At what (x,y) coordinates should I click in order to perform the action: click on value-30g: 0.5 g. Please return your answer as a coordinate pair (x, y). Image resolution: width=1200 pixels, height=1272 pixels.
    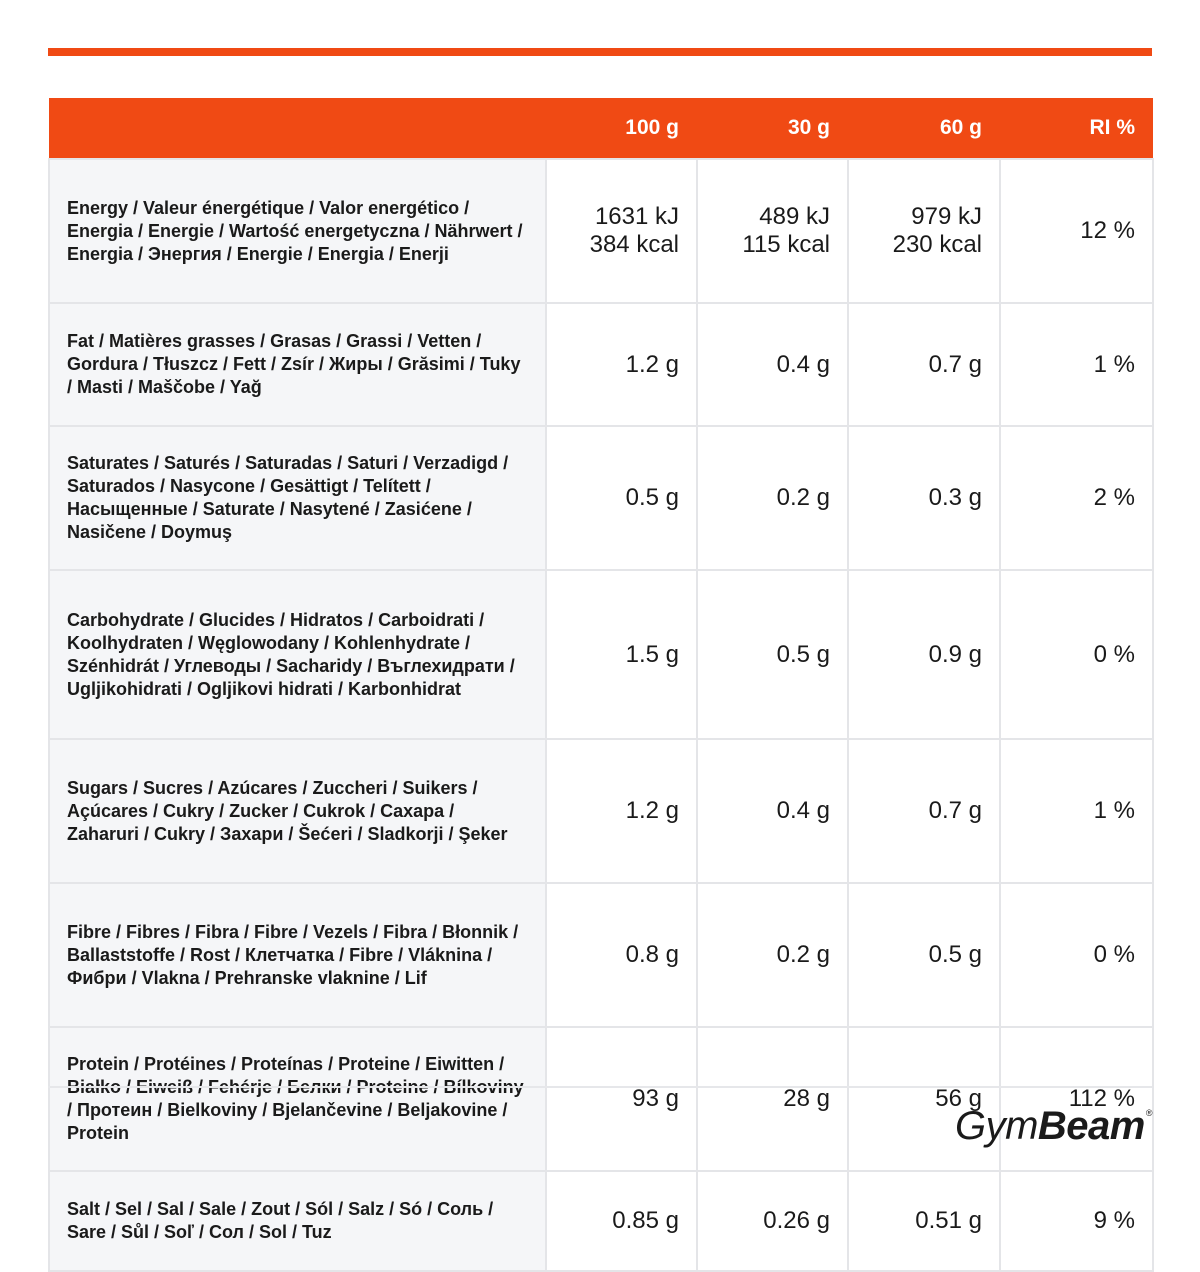
    Looking at the image, I should click on (772, 654).